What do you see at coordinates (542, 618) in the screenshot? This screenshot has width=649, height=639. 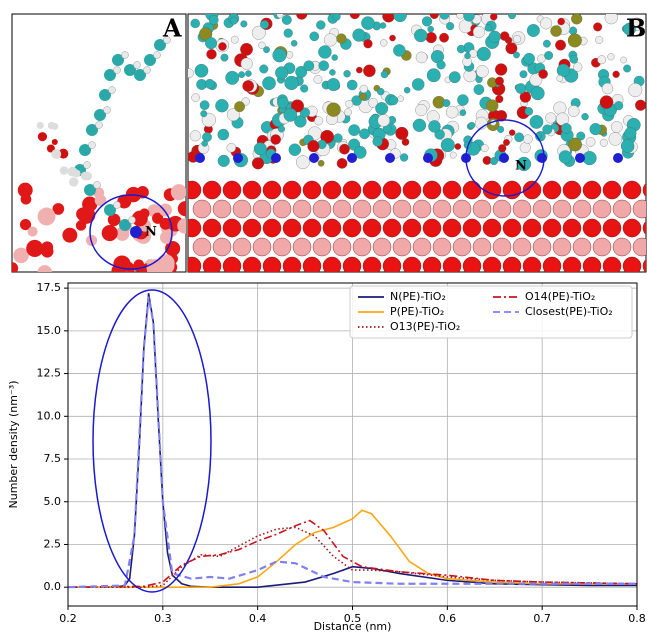 I see `x-tick-label: 0.7` at bounding box center [542, 618].